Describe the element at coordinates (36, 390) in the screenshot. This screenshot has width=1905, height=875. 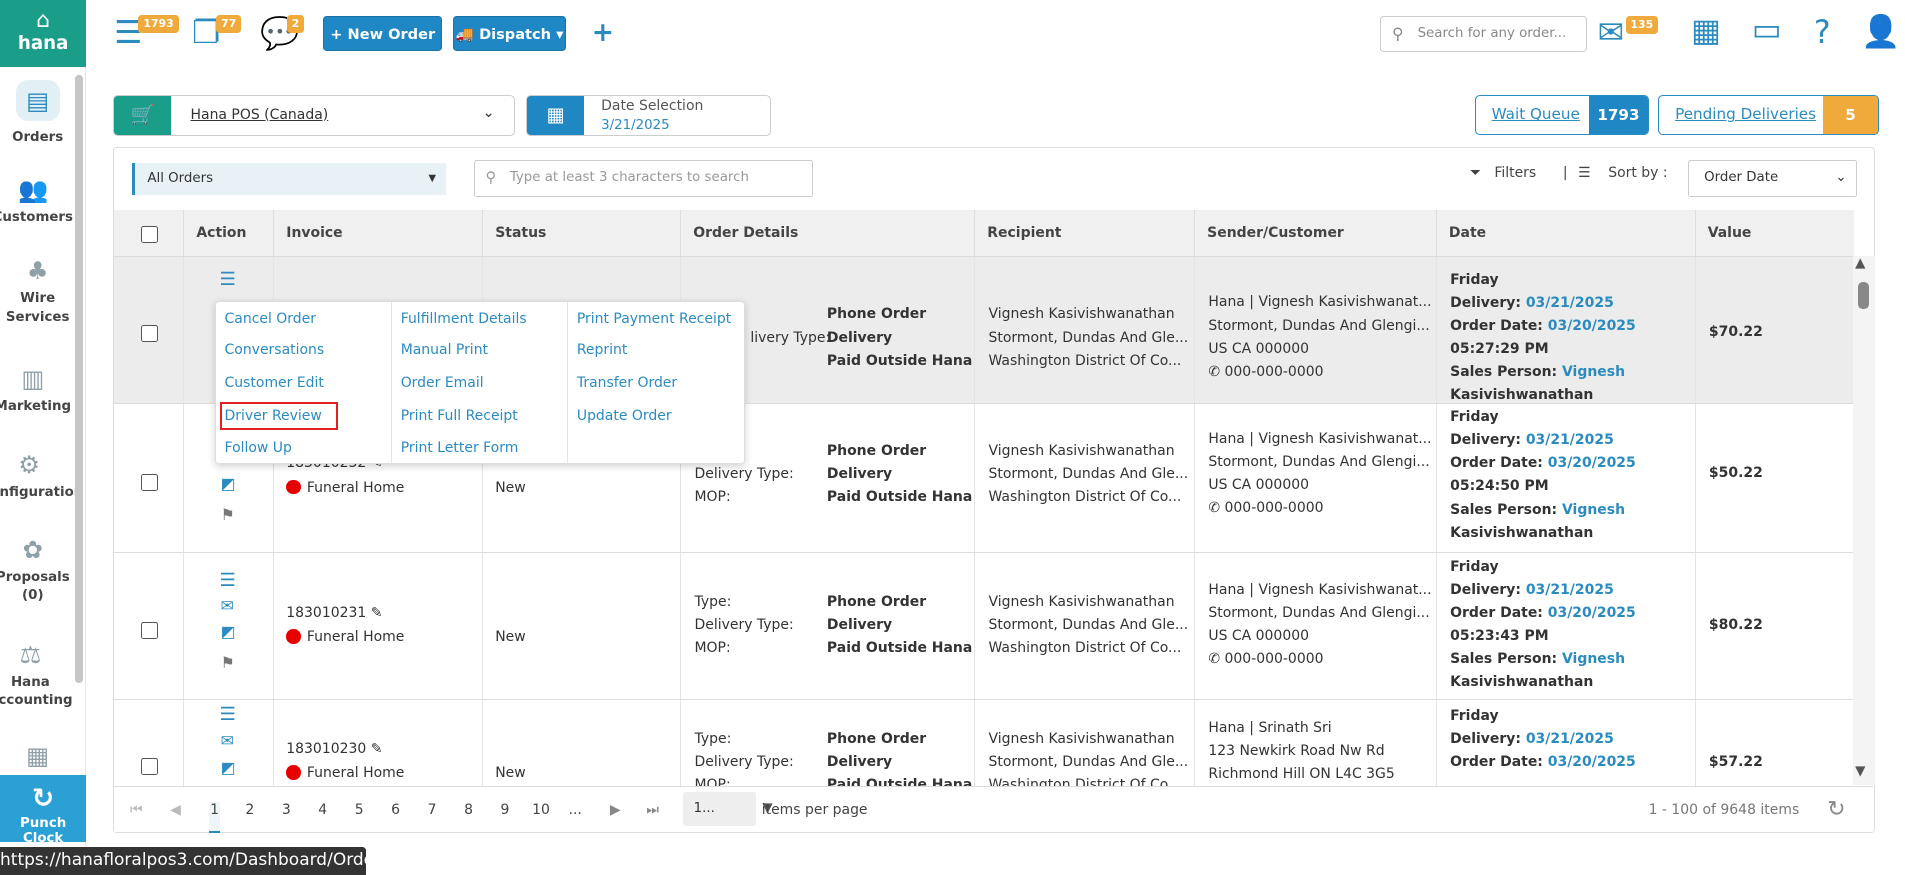
I see `sidebar-item-marketing: ▥ Marketing` at that location.